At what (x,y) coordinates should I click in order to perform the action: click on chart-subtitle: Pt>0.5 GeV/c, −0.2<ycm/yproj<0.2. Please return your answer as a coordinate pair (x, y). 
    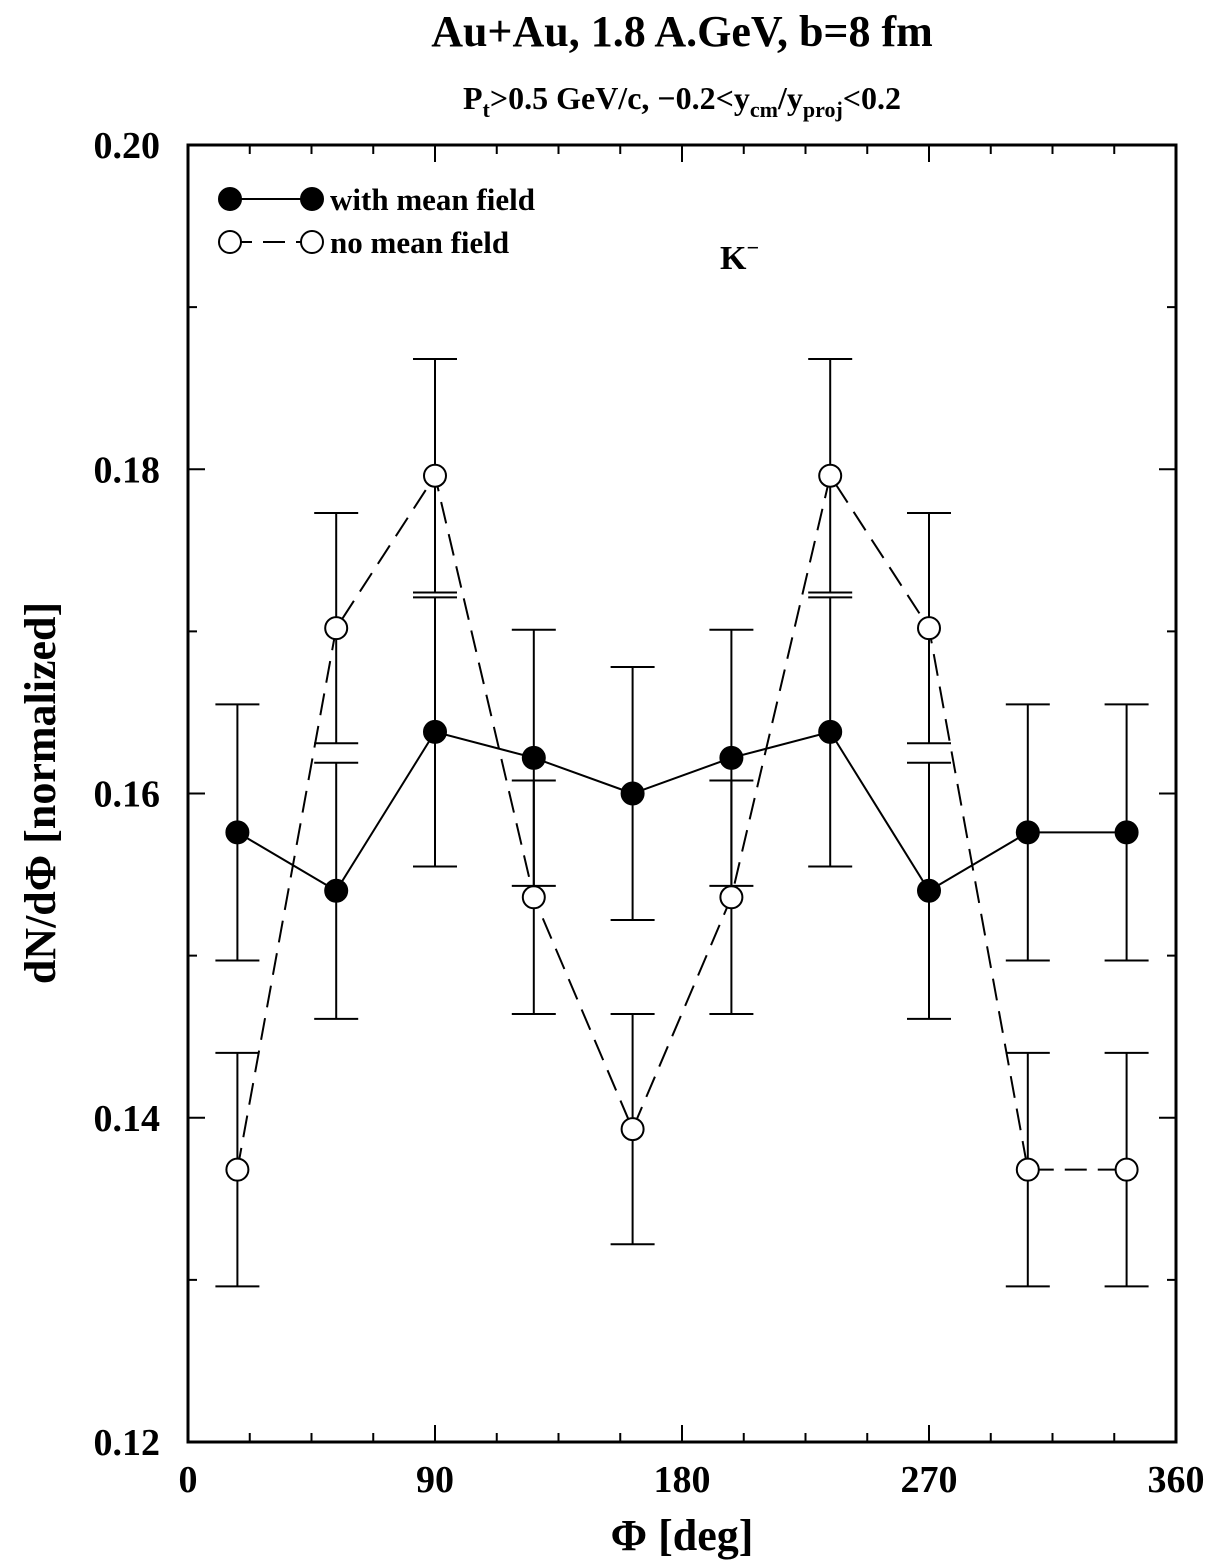
    Looking at the image, I should click on (682, 100).